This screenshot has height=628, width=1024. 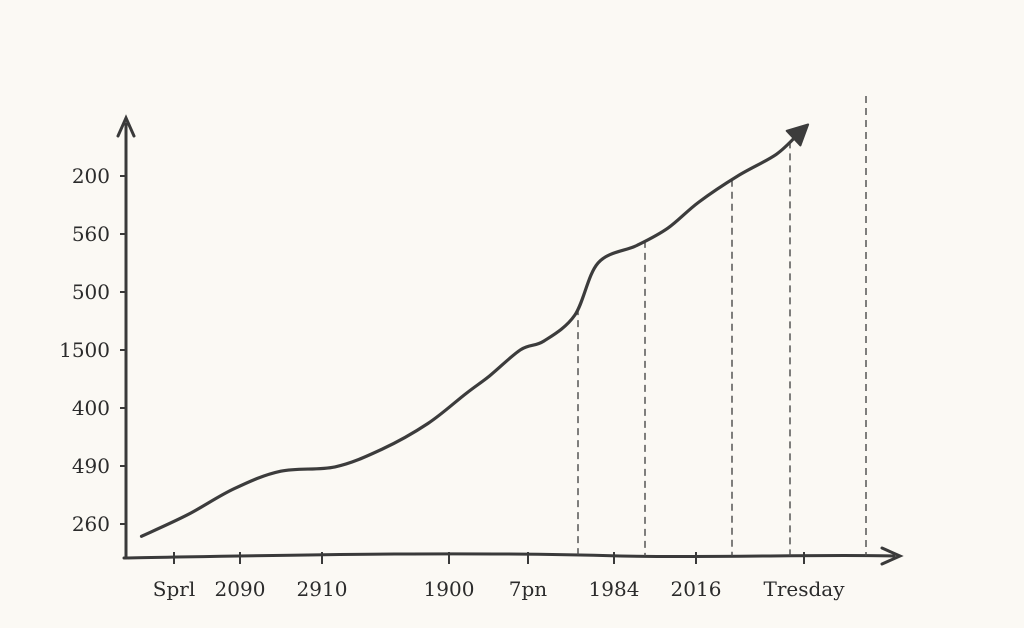 What do you see at coordinates (614, 589) in the screenshot?
I see `x-tick-label: 1984` at bounding box center [614, 589].